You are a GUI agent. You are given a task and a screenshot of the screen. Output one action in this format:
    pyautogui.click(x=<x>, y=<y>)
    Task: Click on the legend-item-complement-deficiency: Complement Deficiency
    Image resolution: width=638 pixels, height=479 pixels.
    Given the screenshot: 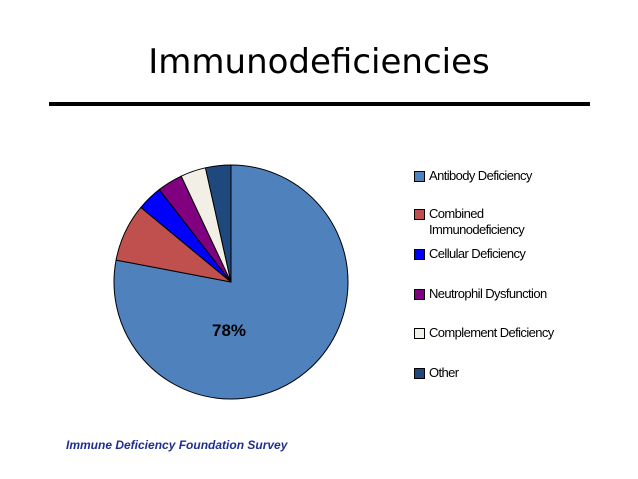 What is the action you would take?
    pyautogui.click(x=484, y=333)
    